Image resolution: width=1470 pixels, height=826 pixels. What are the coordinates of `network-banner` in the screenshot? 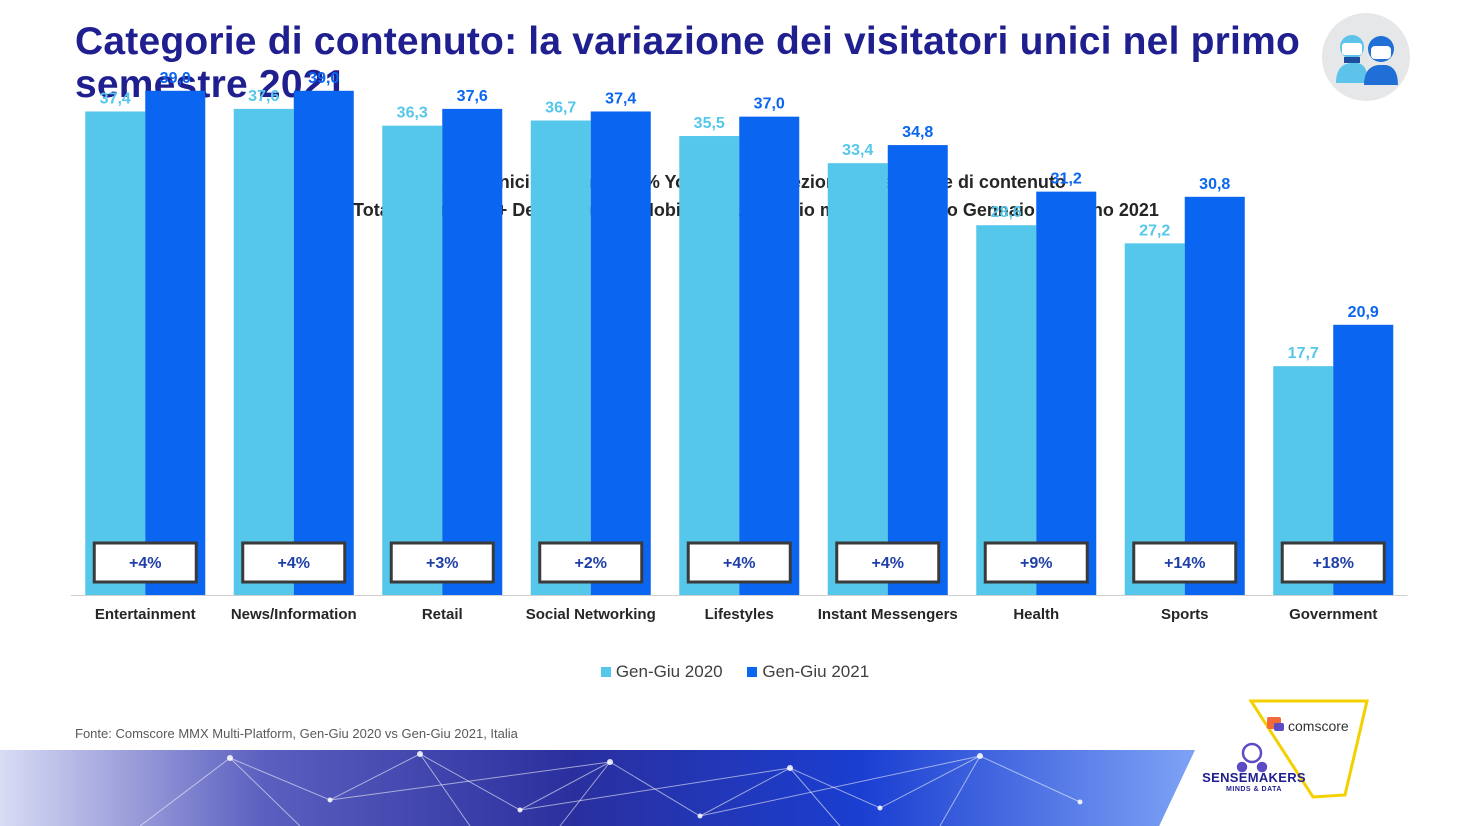 It's located at (597, 788).